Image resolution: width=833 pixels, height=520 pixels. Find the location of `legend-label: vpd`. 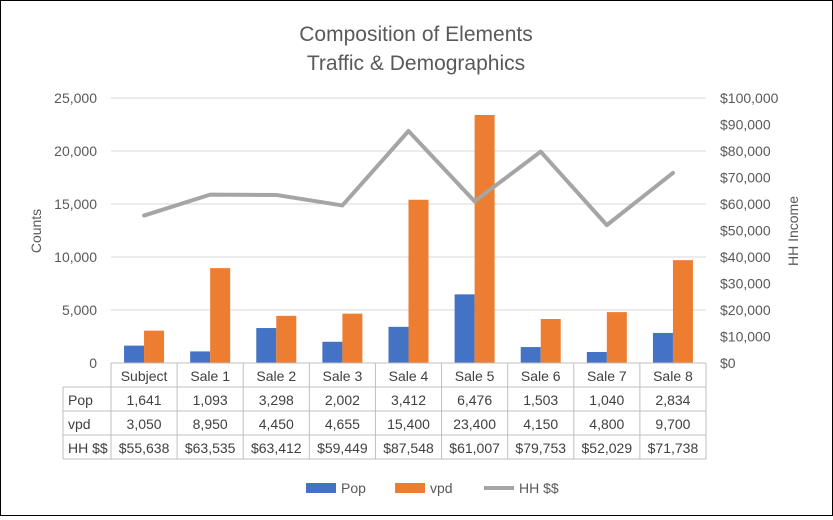

legend-label: vpd is located at coordinates (441, 488).